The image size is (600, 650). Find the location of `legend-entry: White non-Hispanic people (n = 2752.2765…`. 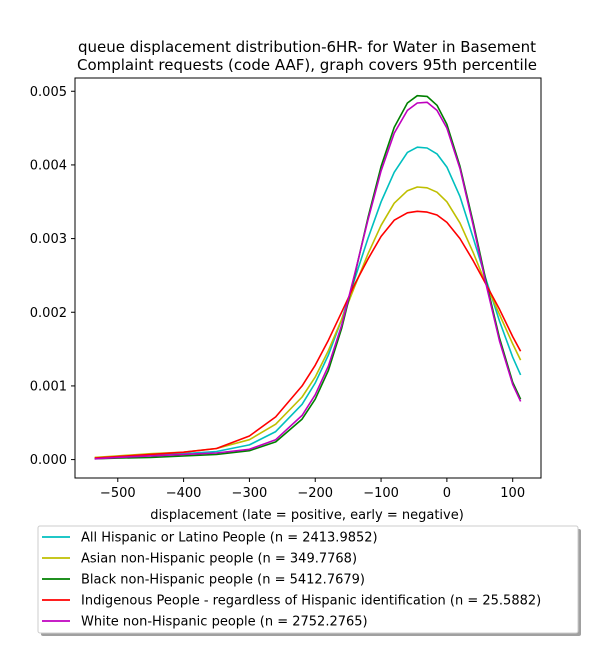

legend-entry: White non-Hispanic people (n = 2752.2765… is located at coordinates (224, 622).